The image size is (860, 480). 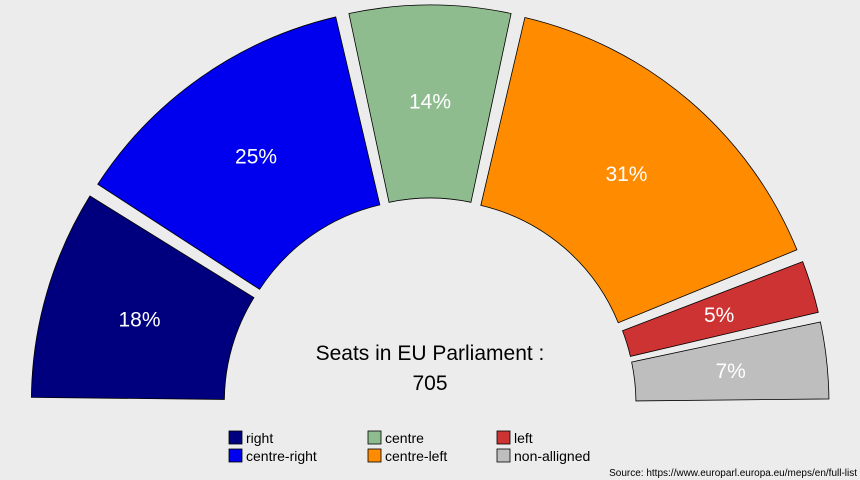 What do you see at coordinates (523, 438) in the screenshot?
I see `legend-label-left: left` at bounding box center [523, 438].